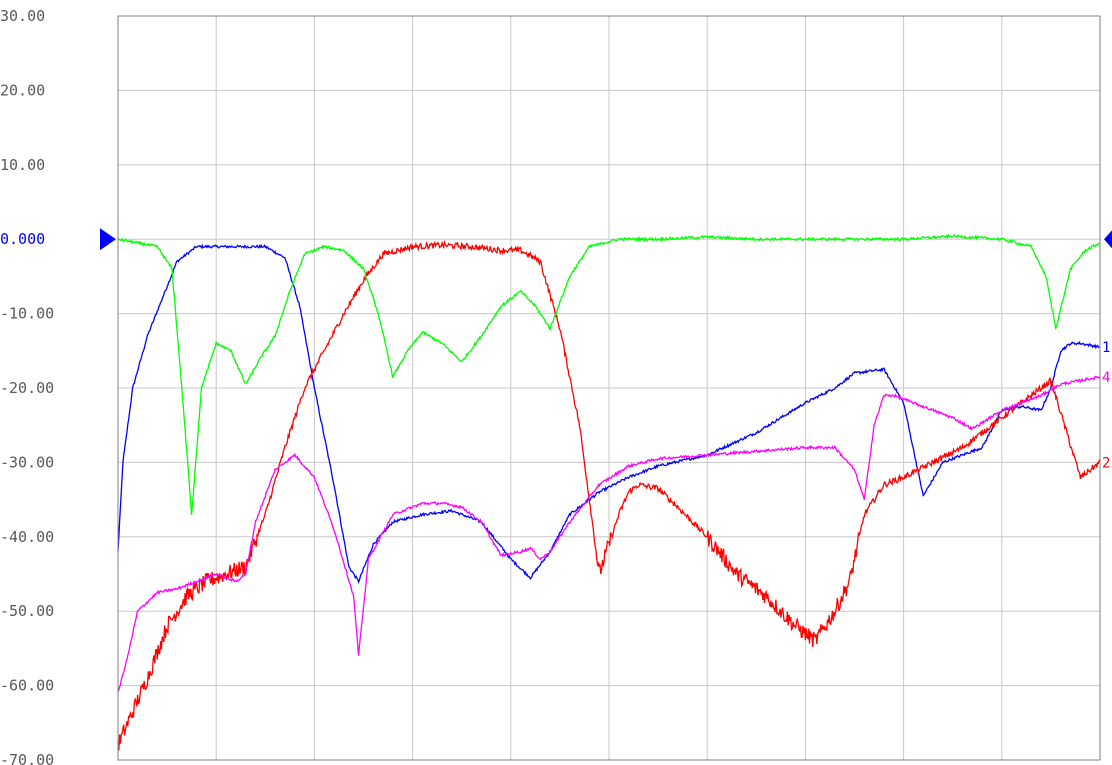 The width and height of the screenshot is (1112, 765). I want to click on y-tick-label: 0.000, so click(22, 239).